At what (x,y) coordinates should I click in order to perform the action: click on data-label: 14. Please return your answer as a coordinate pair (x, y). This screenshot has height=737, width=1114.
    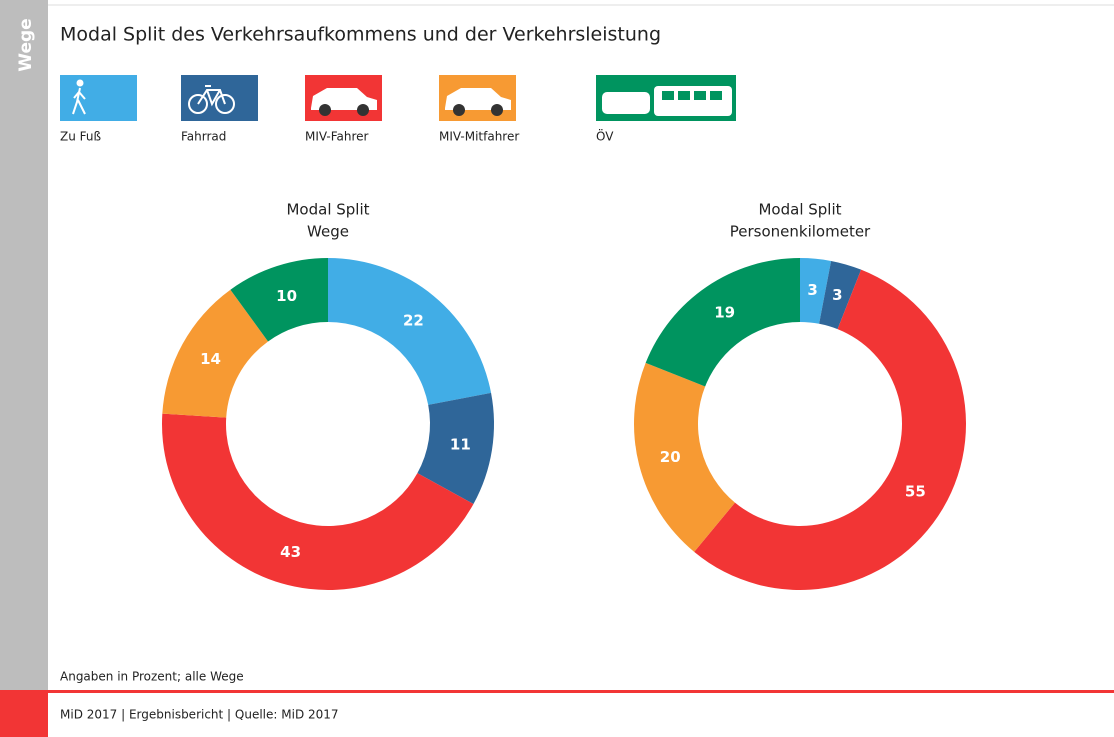
    Looking at the image, I should click on (210, 359).